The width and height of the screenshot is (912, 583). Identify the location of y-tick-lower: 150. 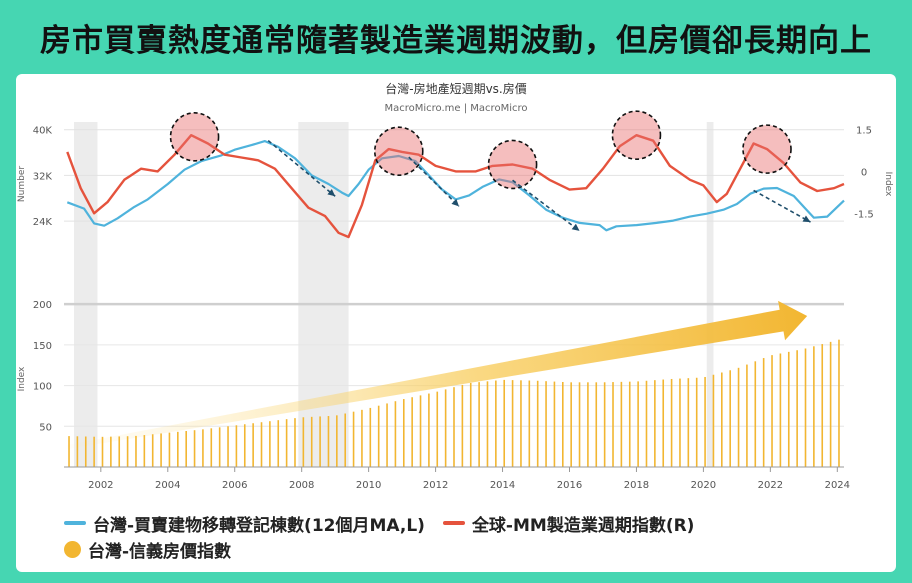
(42, 346).